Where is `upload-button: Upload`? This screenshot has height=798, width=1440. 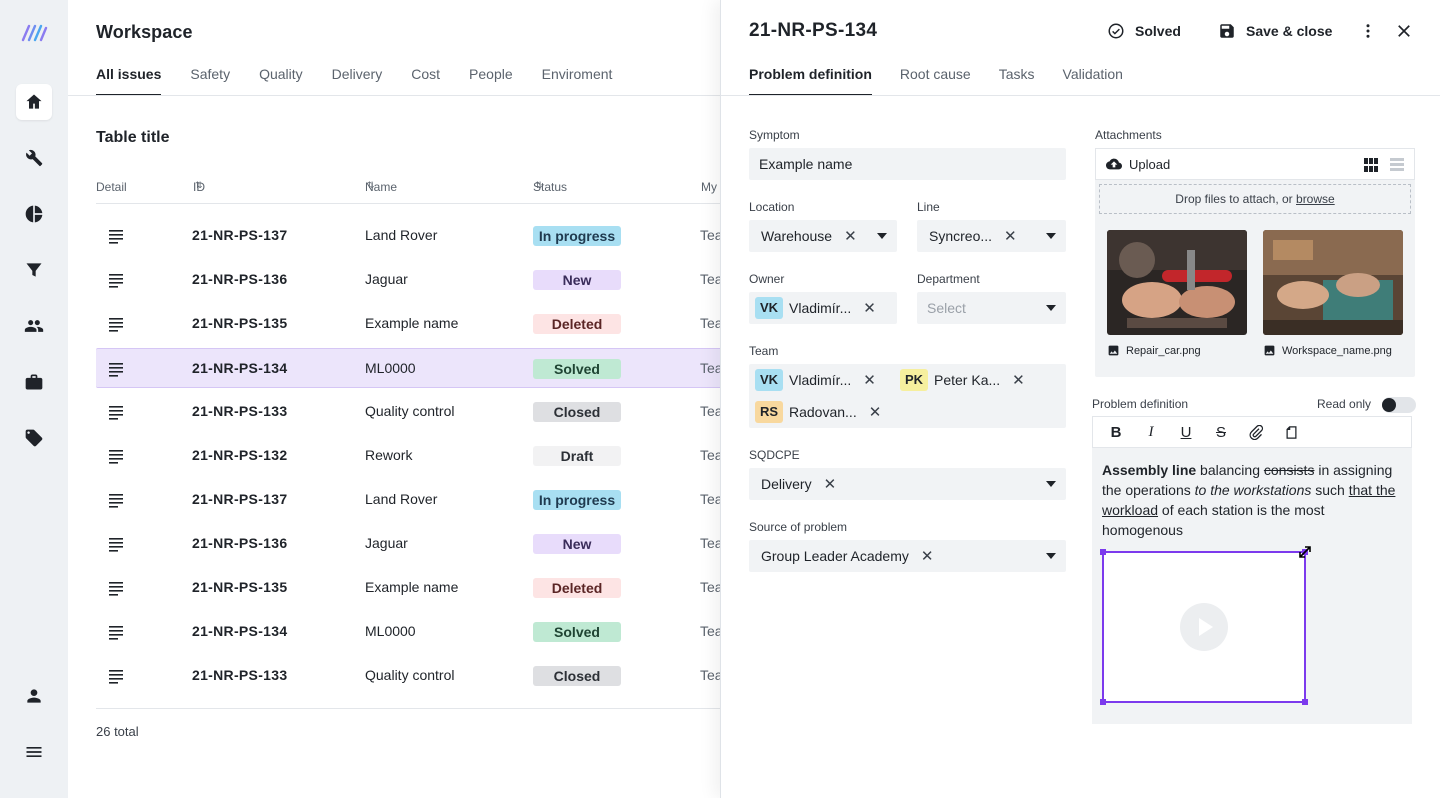 upload-button: Upload is located at coordinates (1138, 164).